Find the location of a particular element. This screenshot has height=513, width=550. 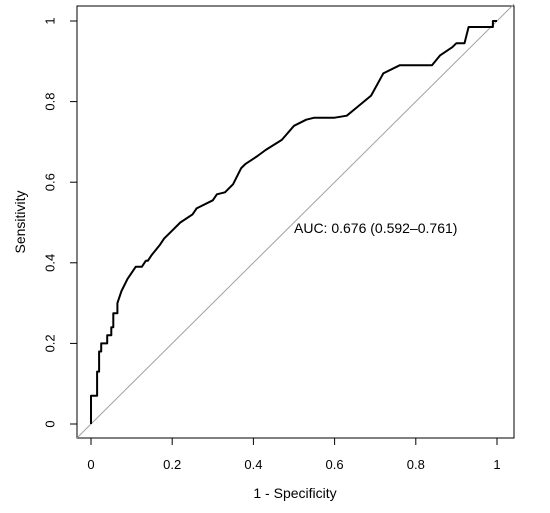

y-tick-label: 0.6 is located at coordinates (50, 182).